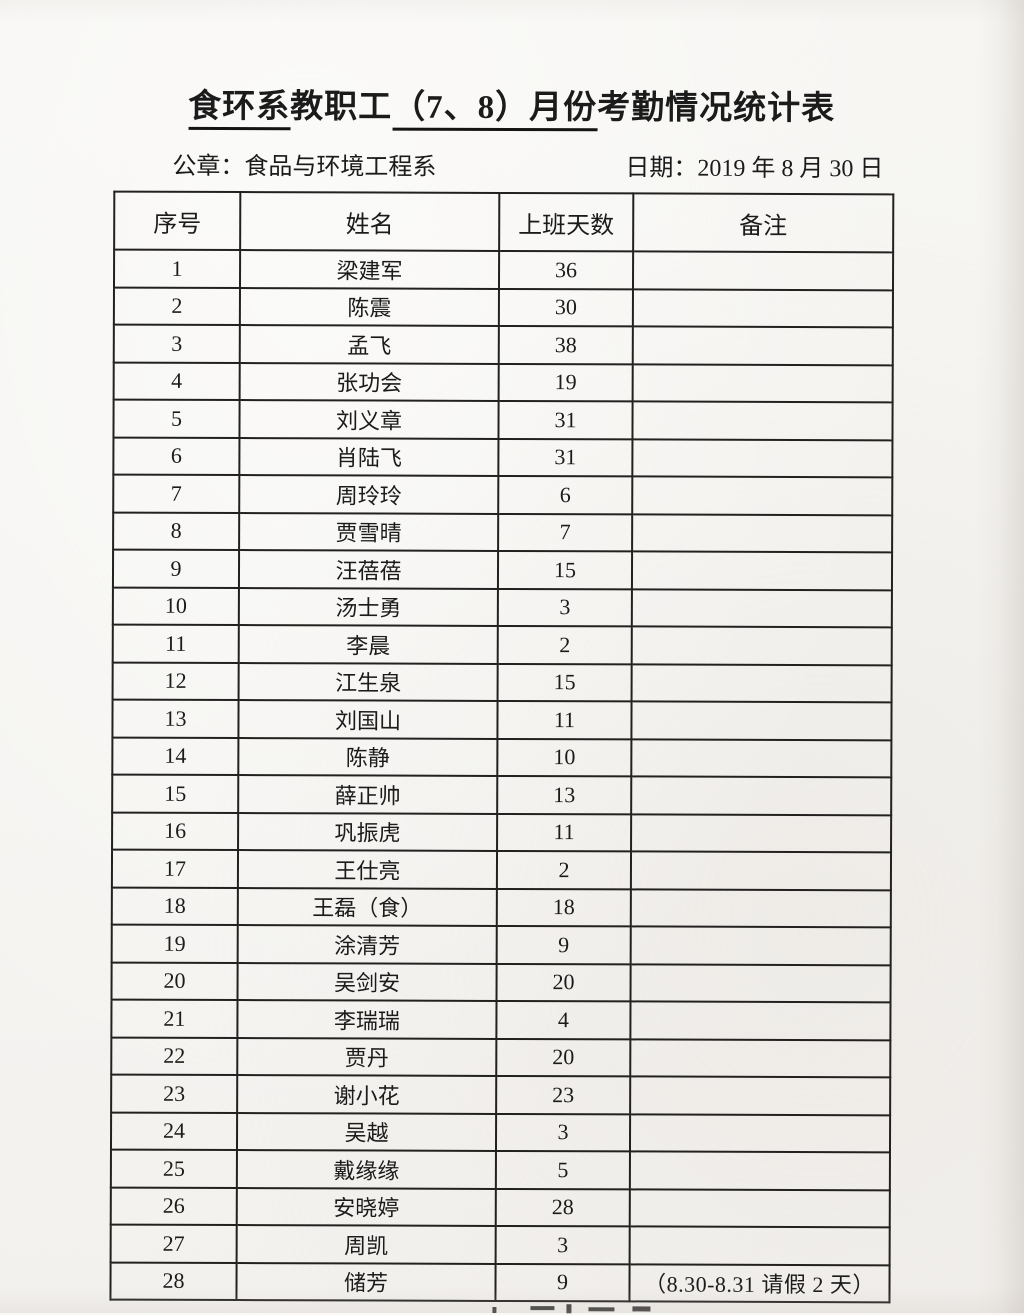  I want to click on serial-cell: 11, so click(175, 643).